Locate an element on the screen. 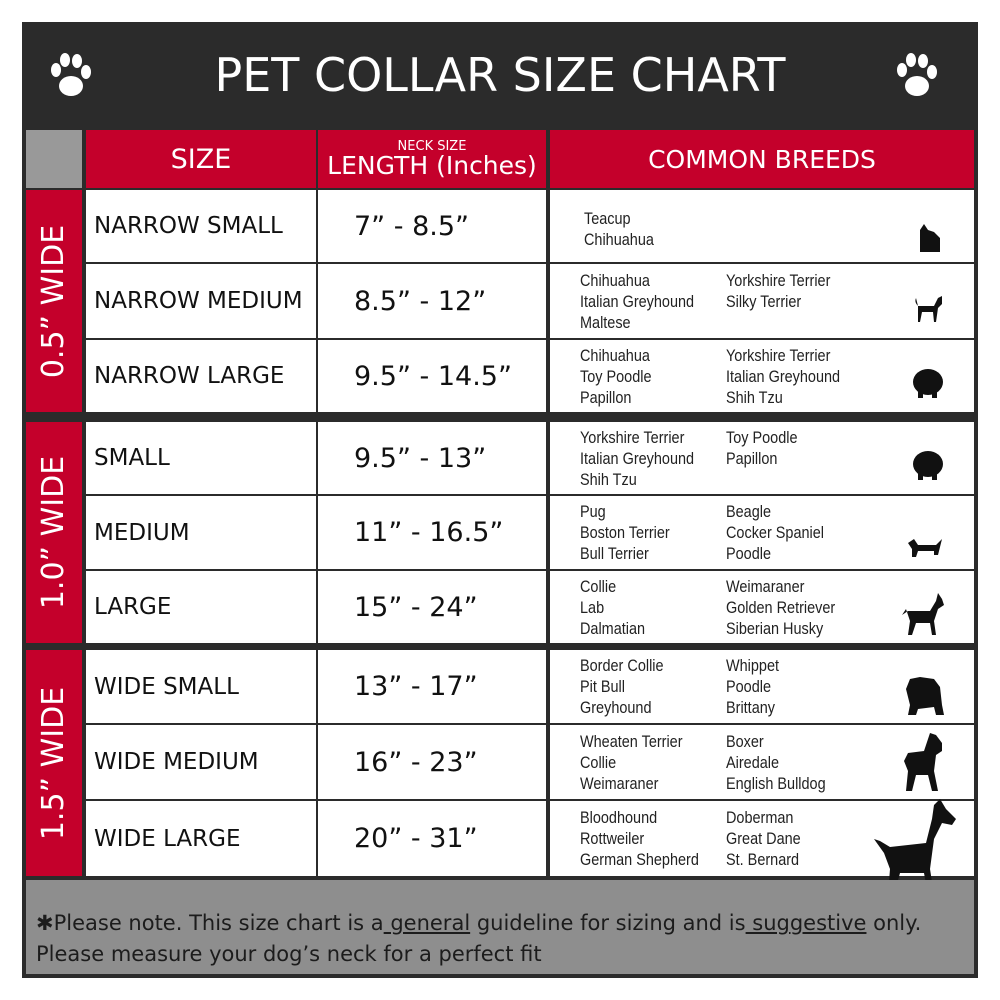  header-neck-size: NECK SIZE is located at coordinates (432, 146).